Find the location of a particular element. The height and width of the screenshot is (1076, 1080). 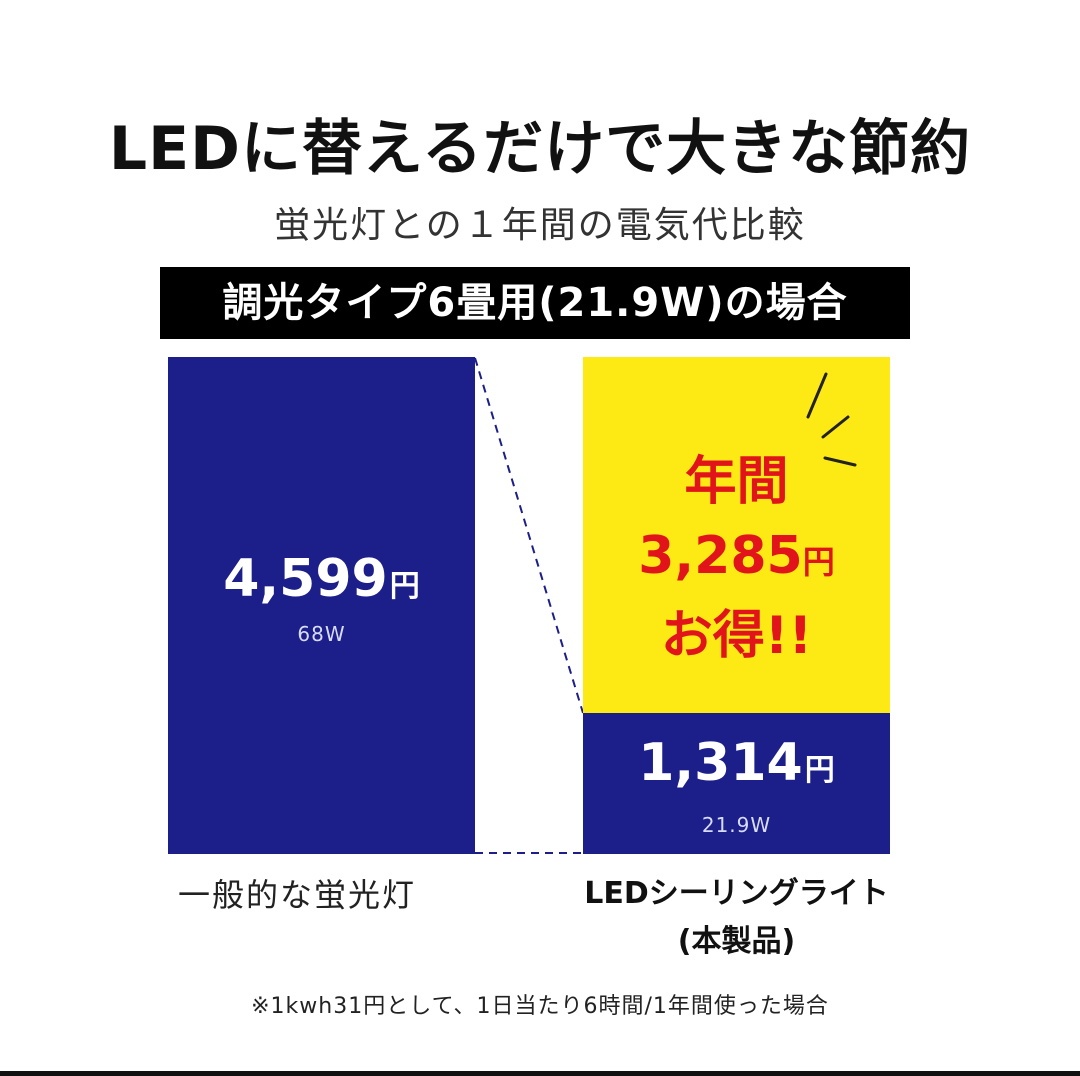

savings-line-deal: お得!! is located at coordinates (736, 636).